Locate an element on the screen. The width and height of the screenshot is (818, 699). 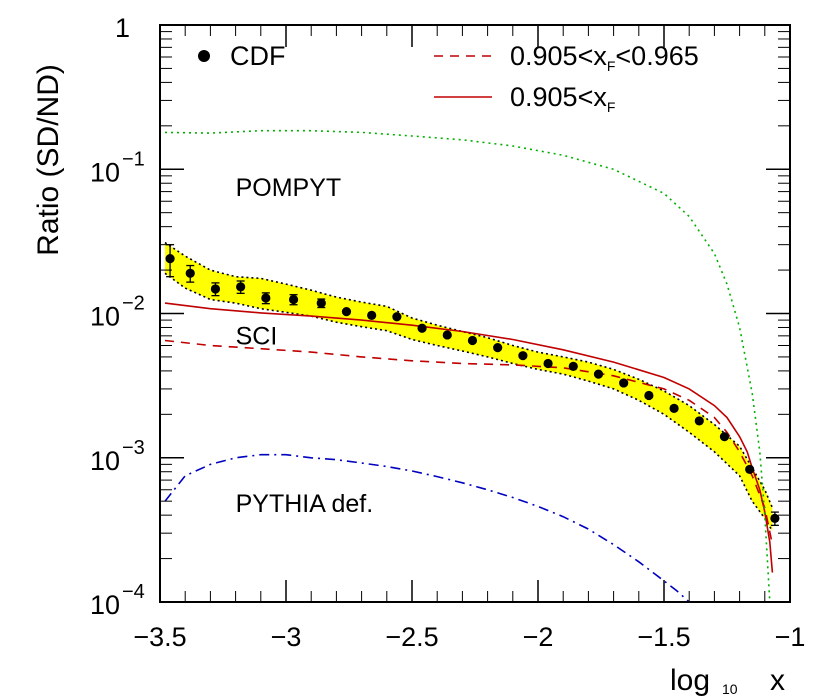
x-tick-label: −3.5 is located at coordinates (159, 637).